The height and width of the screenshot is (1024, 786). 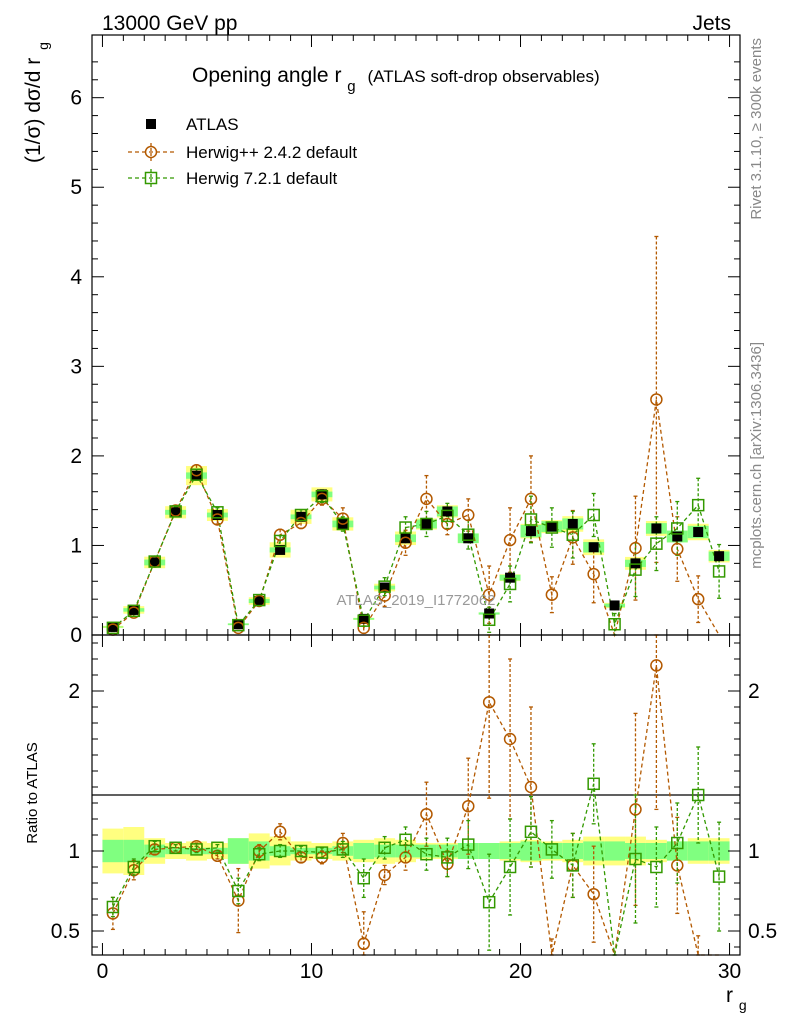 I want to click on chart-title-note: (ATLAS soft-drop observables), so click(x=483, y=76).